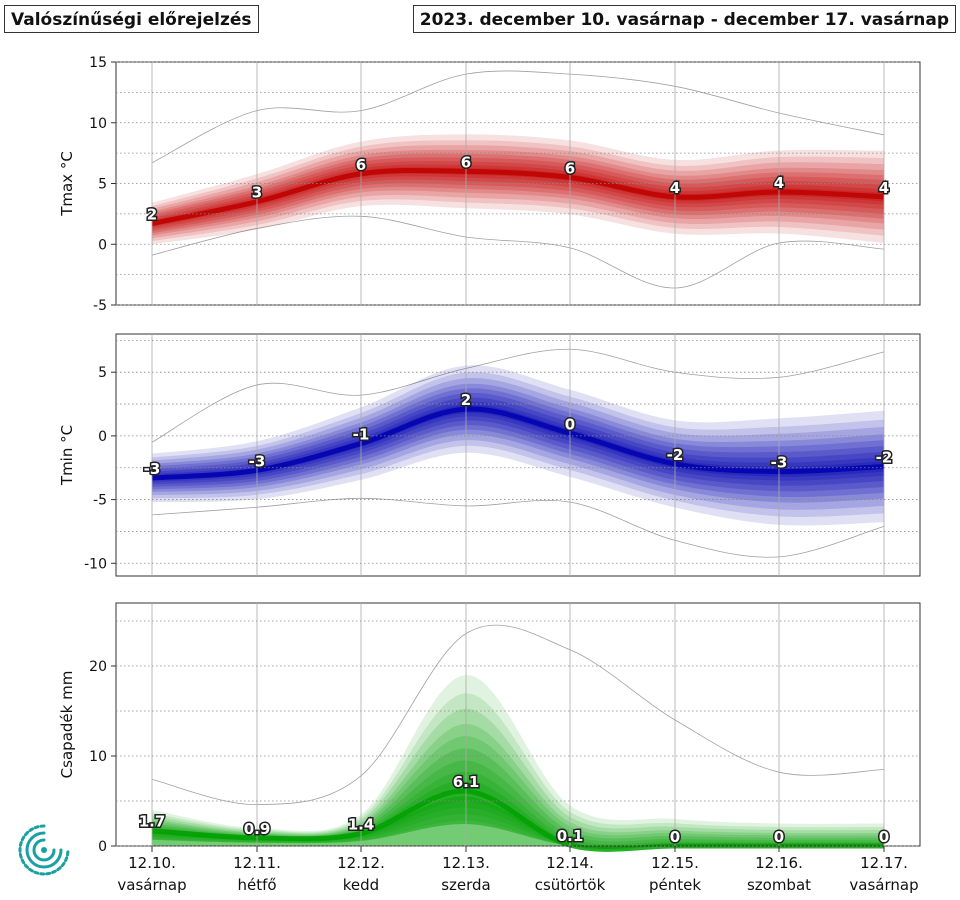 This screenshot has height=900, width=960. Describe the element at coordinates (102, 847) in the screenshot. I see `precip-ytick-label: 0` at that location.